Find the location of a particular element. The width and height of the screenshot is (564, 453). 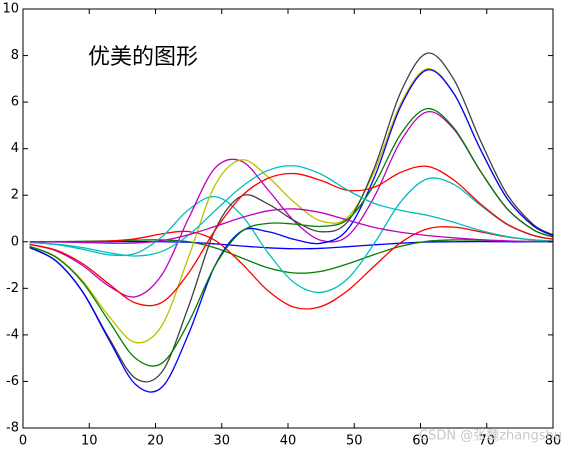

x-tick-label: 80 is located at coordinates (553, 441).